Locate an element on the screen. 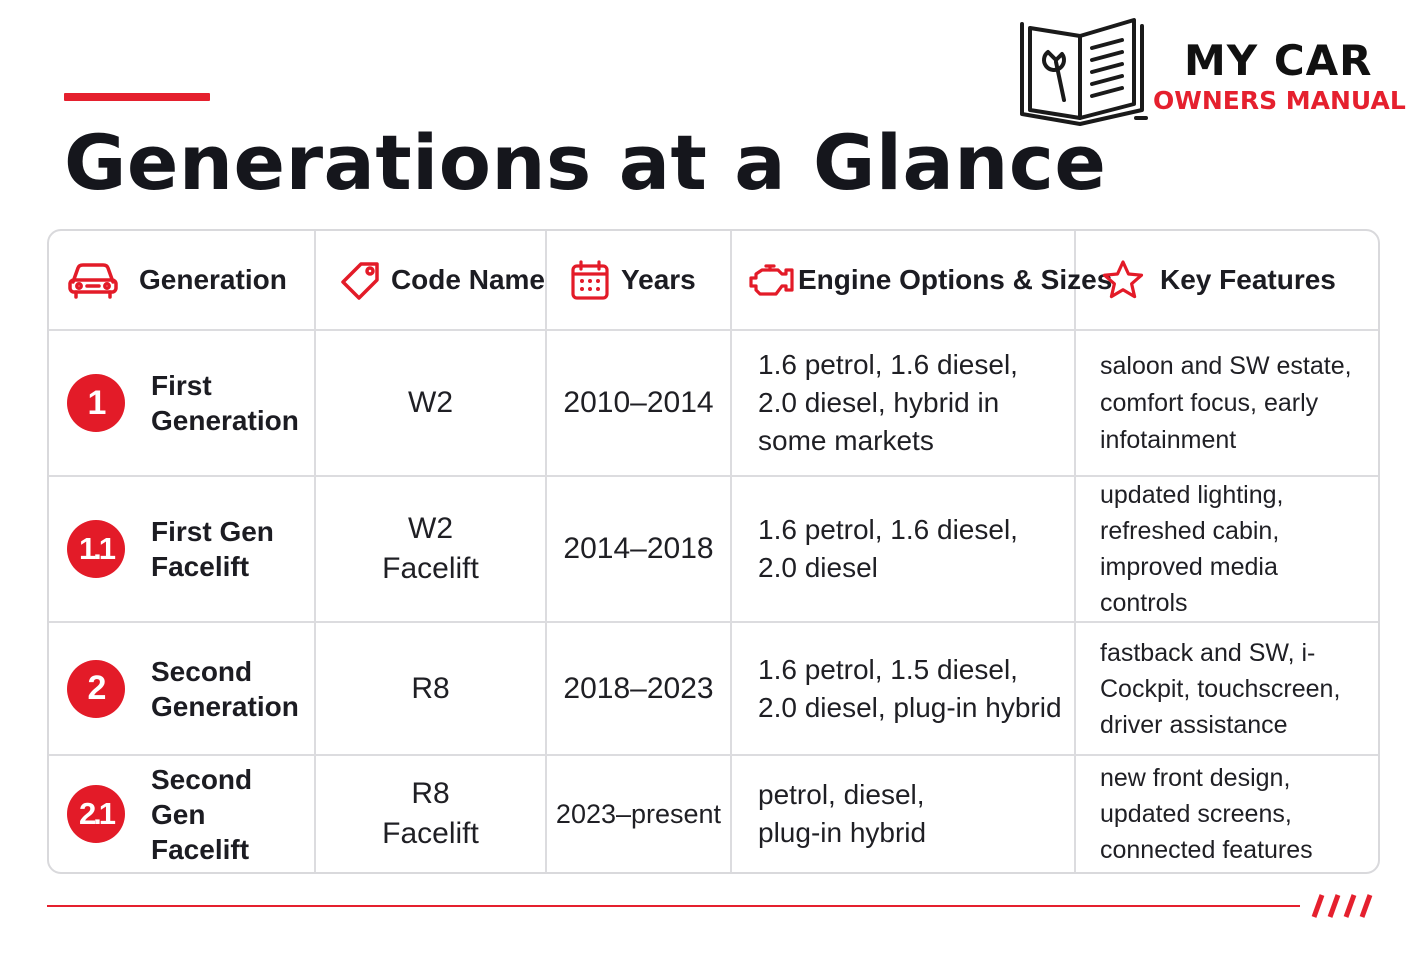 The image size is (1428, 962). code-name-cell: W2 is located at coordinates (431, 403).